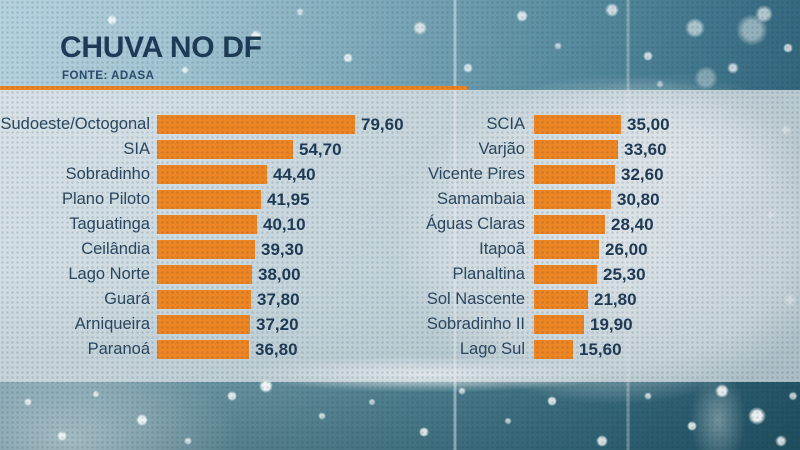 This screenshot has width=800, height=450. I want to click on region-label: Sobradinho II, so click(475, 324).